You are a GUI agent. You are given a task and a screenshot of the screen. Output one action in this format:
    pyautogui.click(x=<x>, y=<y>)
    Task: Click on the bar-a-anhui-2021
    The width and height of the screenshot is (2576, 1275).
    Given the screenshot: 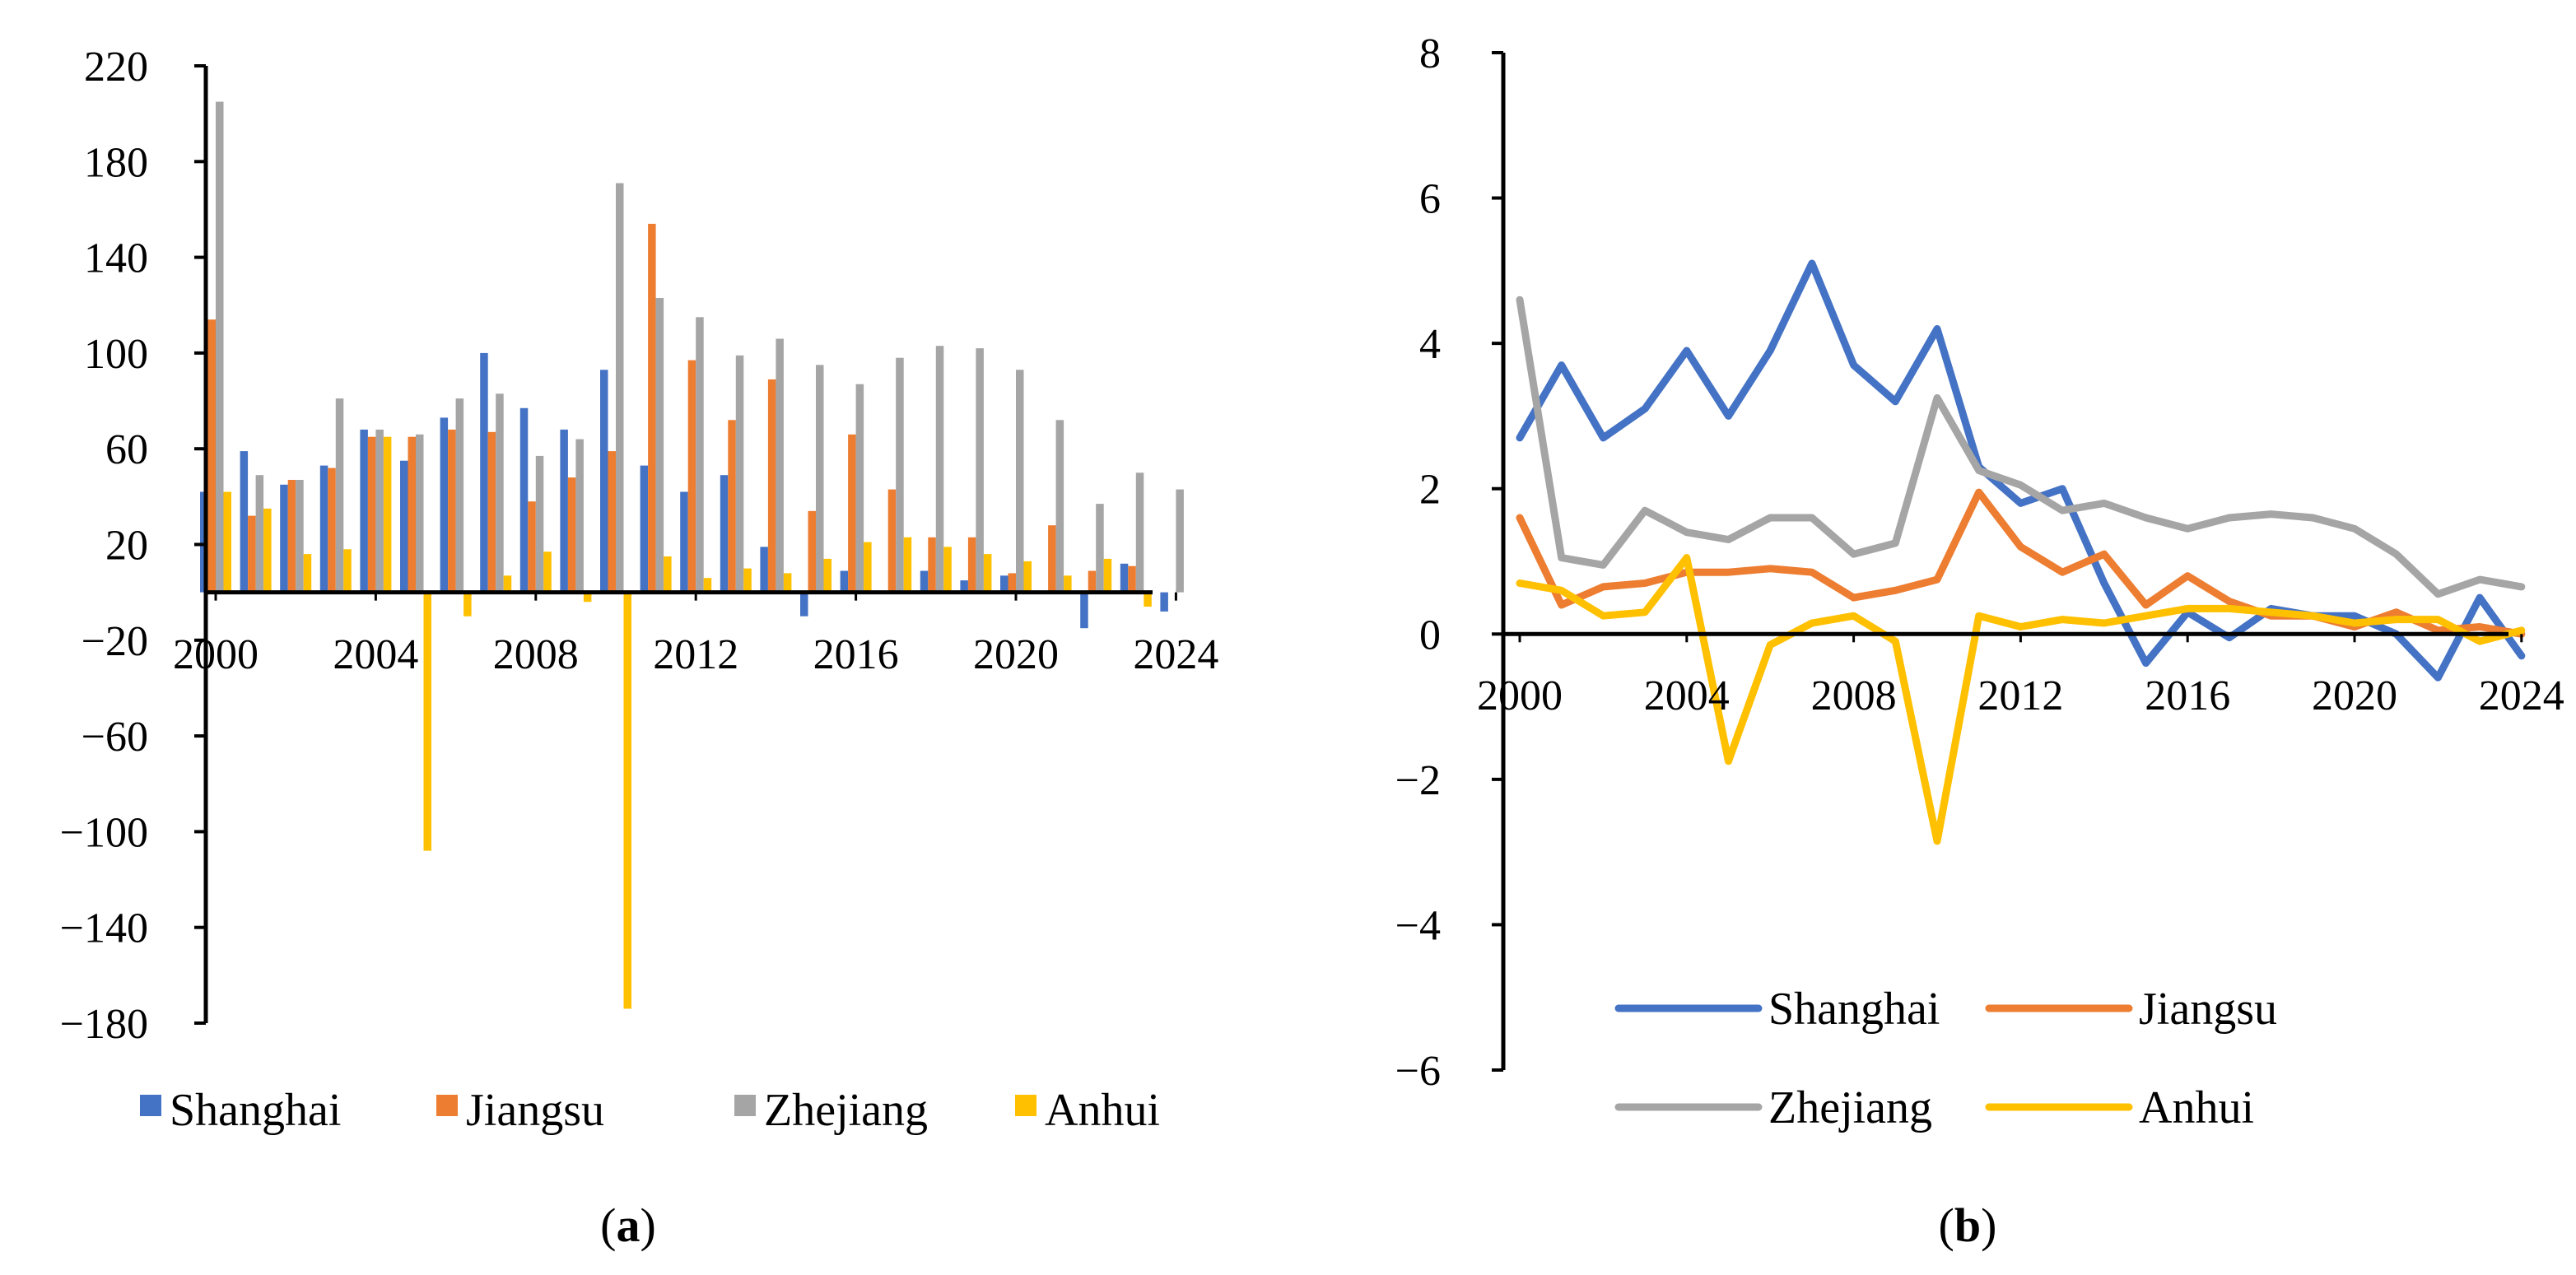 What is the action you would take?
    pyautogui.click(x=1068, y=584)
    